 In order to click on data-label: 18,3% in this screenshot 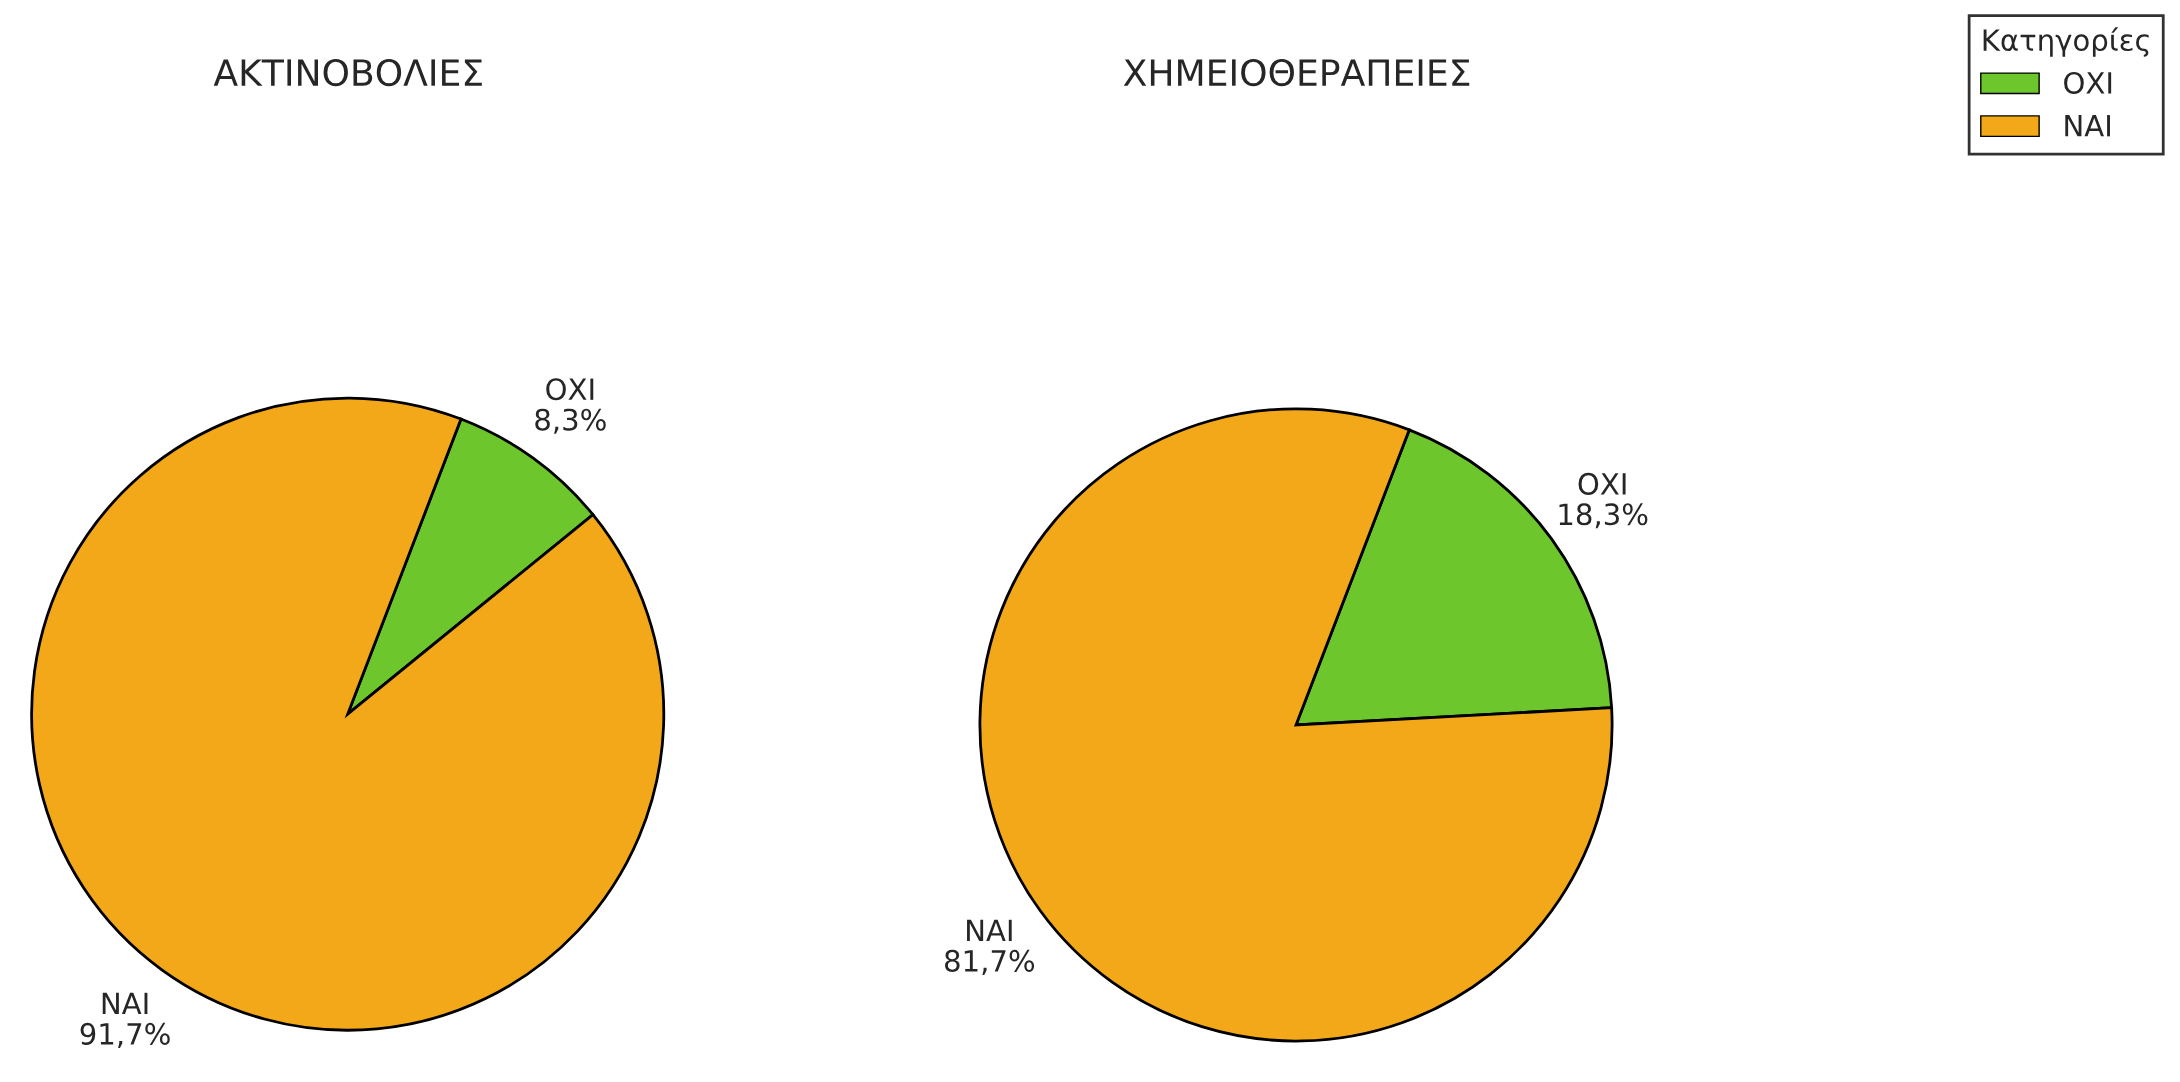, I will do `click(1603, 516)`.